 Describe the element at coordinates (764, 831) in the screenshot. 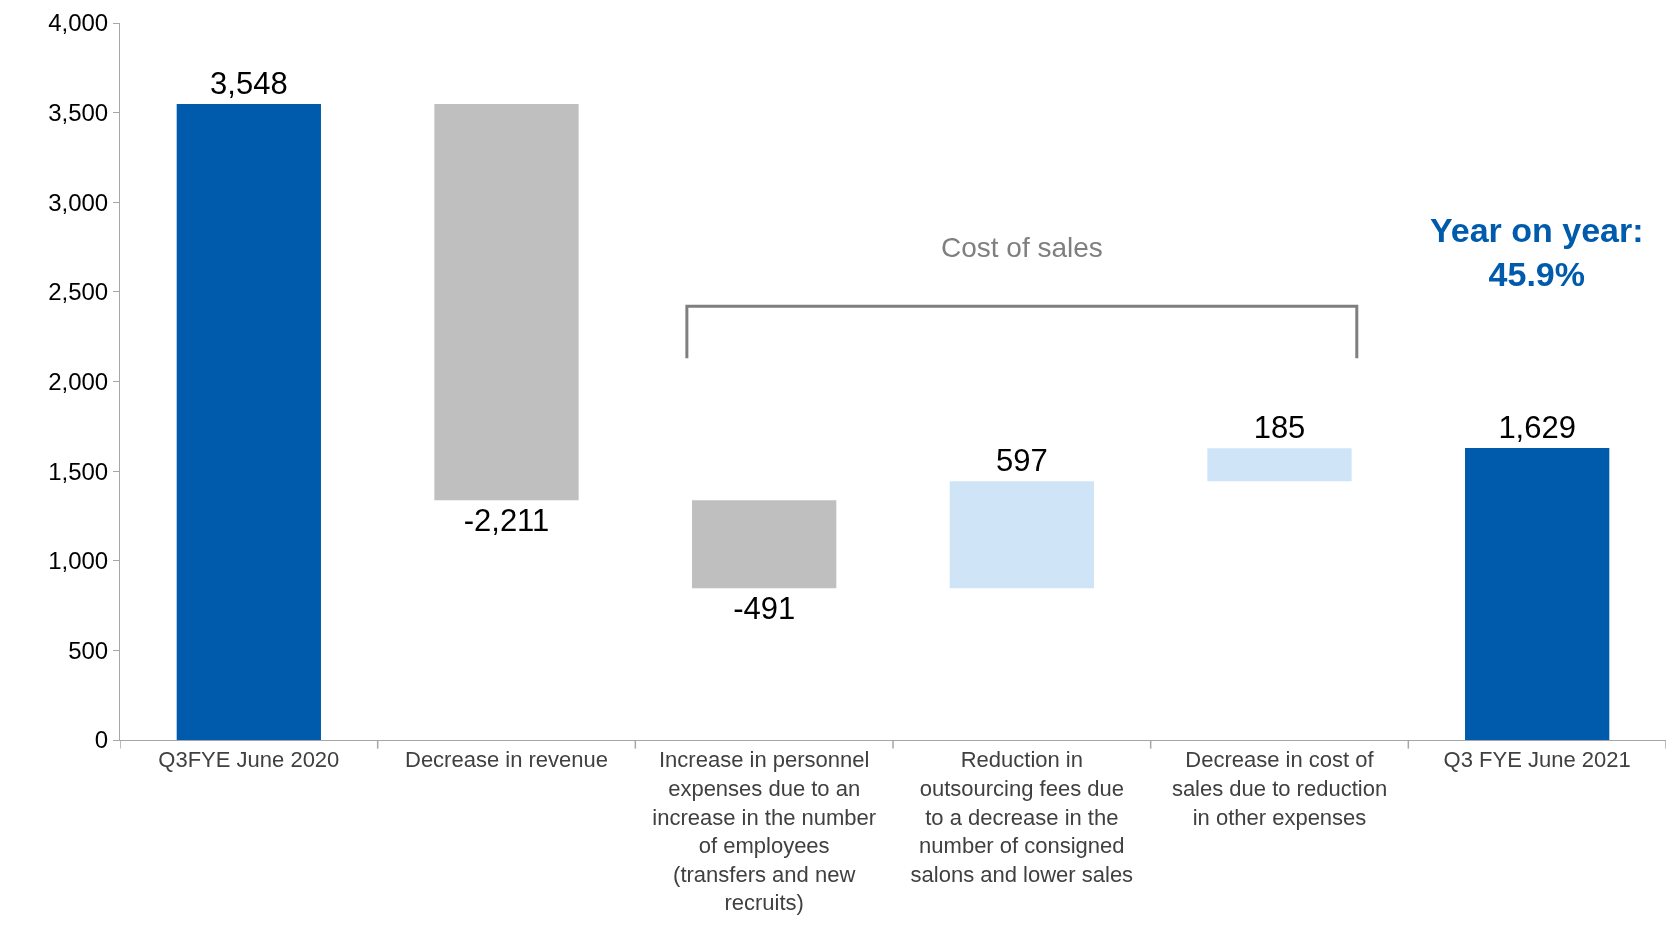

I see `x-tick-label: Increase in personnel expenses due to an increase in the number of employees (transfers and new recruits)` at that location.